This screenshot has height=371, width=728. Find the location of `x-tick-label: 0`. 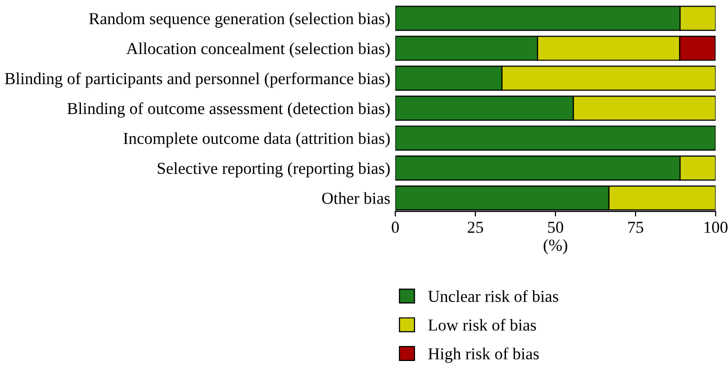

x-tick-label: 0 is located at coordinates (395, 227).